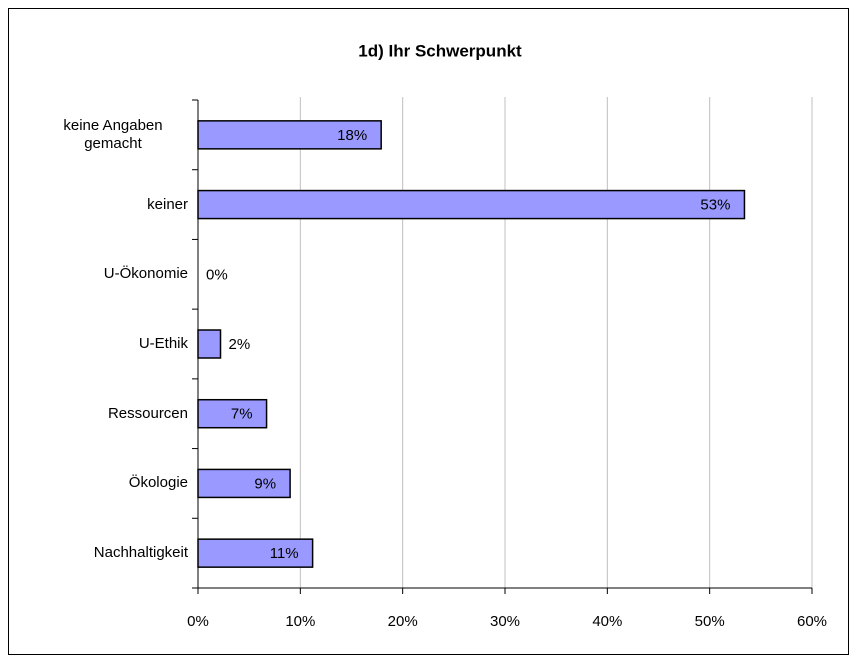 This screenshot has height=657, width=852. I want to click on chart-title: 1d) Ihr Schwerpunkt, so click(440, 50).